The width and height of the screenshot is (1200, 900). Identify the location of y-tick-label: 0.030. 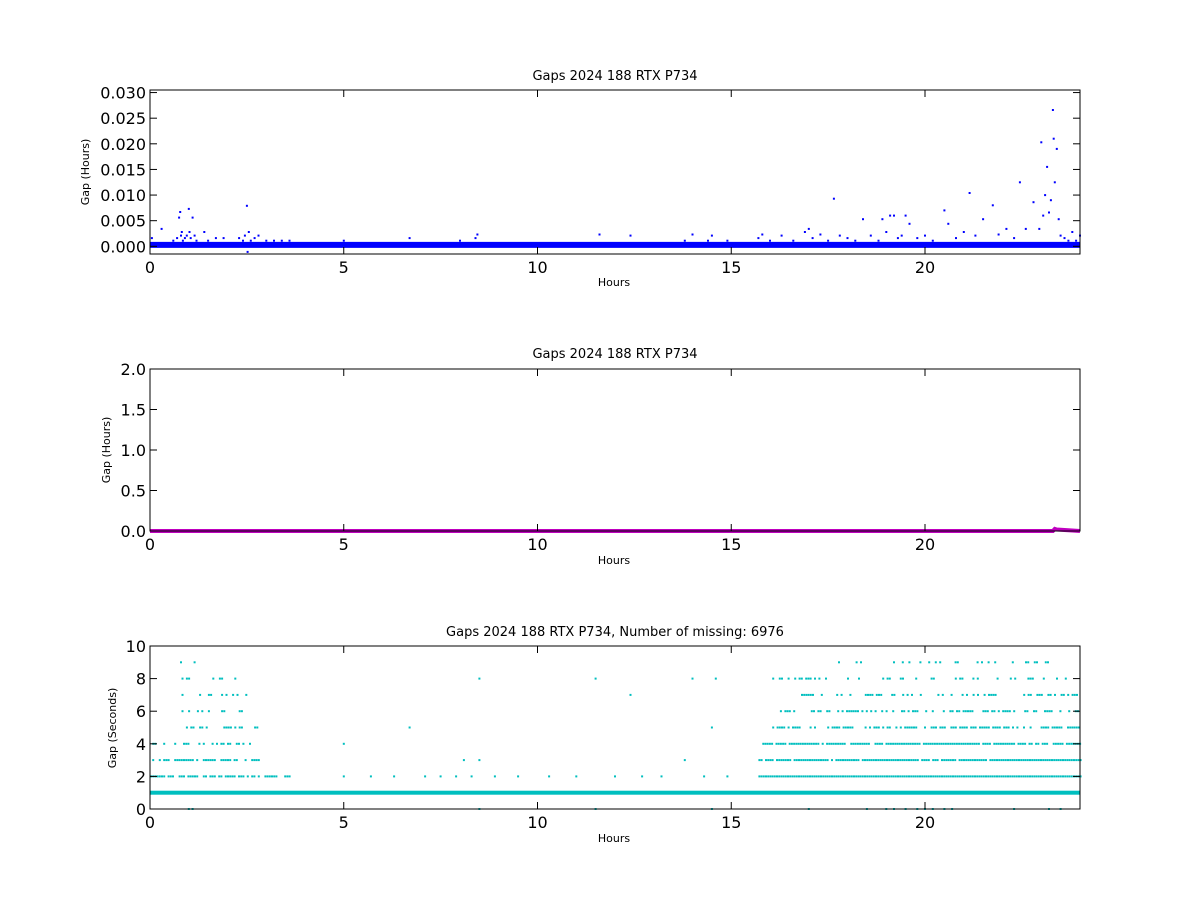
(123, 93).